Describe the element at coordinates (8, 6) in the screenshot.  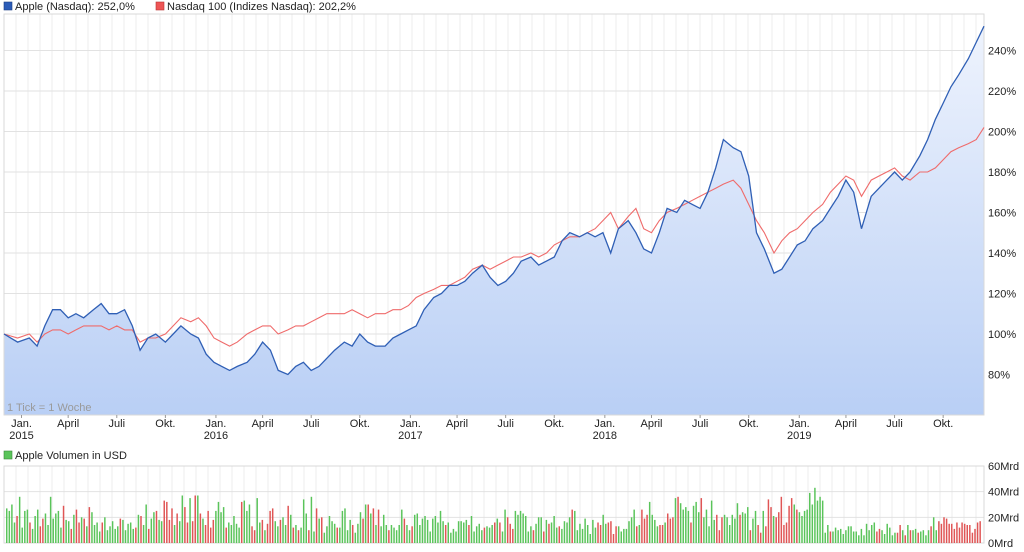
I see `legend-swatch-apple` at that location.